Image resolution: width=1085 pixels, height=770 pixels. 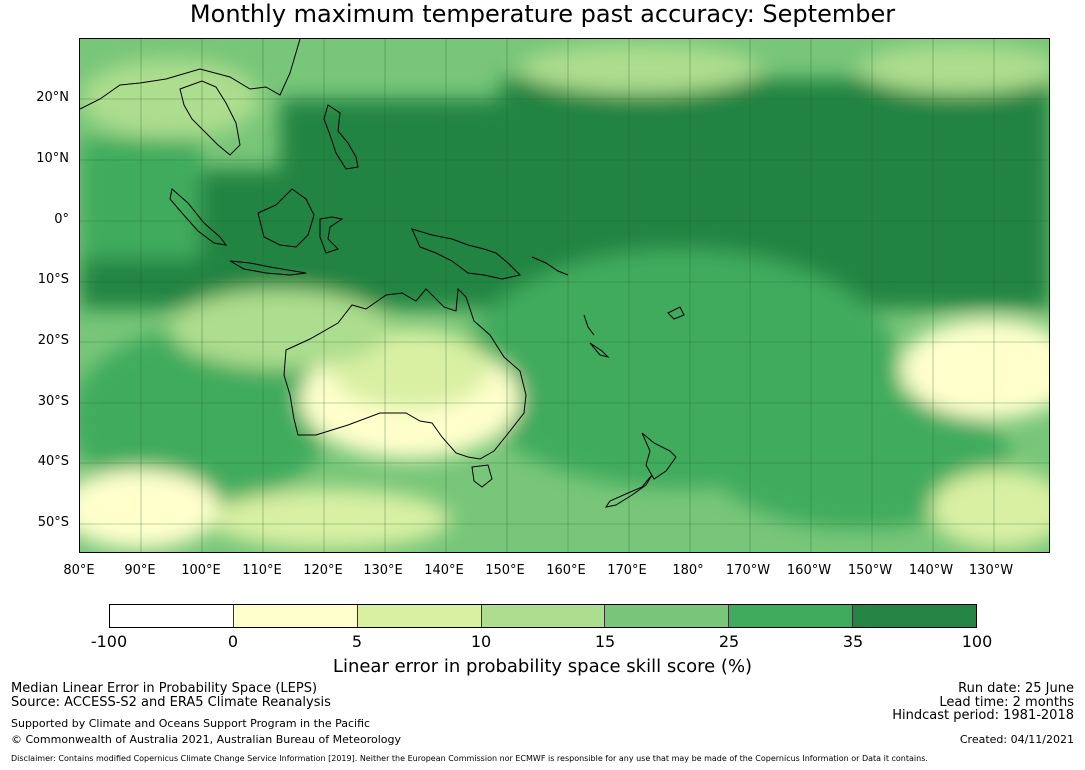 I want to click on philippines-coast, so click(x=341, y=137).